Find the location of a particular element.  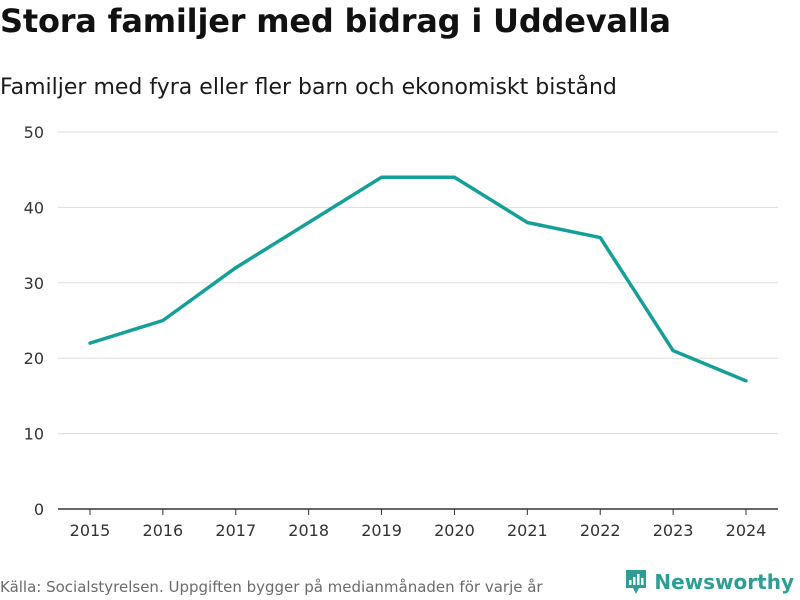

x-tick-label-2017: 2017 is located at coordinates (235, 530).